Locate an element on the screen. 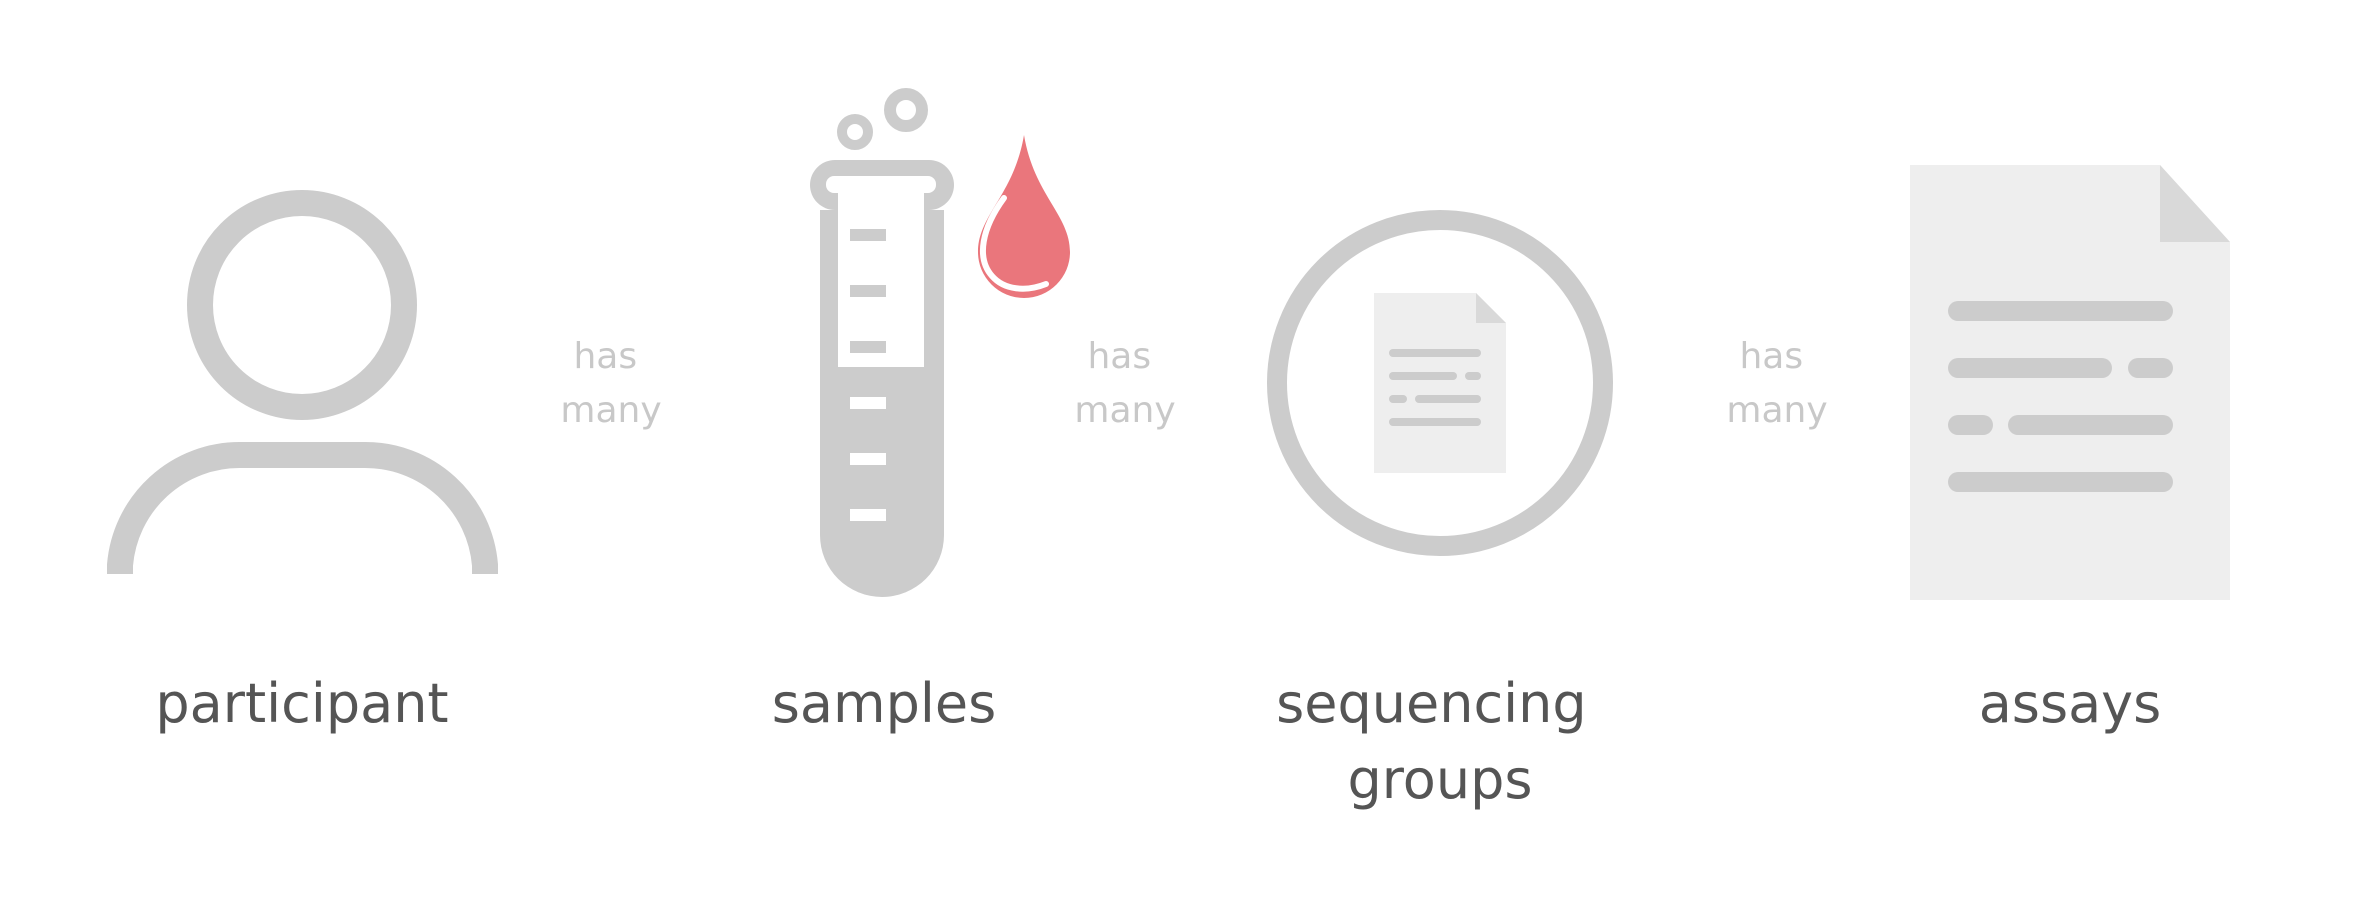  entity-label-assays: assays is located at coordinates (2070, 703).